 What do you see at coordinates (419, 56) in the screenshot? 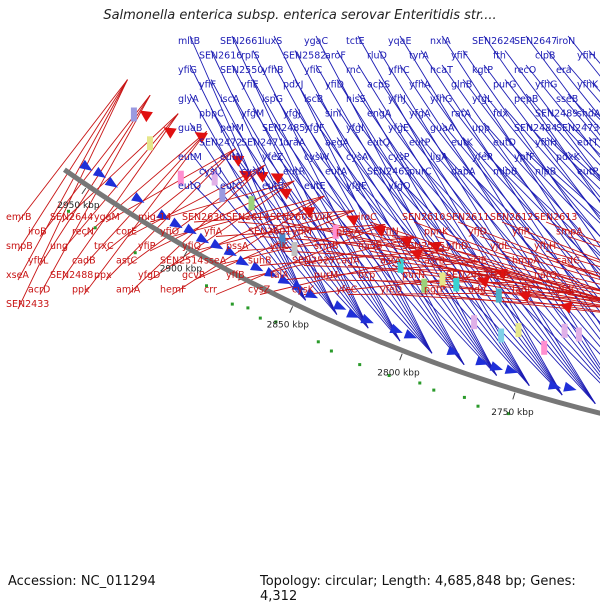
I see `forward-gene-label-15: tyrA` at bounding box center [419, 56].